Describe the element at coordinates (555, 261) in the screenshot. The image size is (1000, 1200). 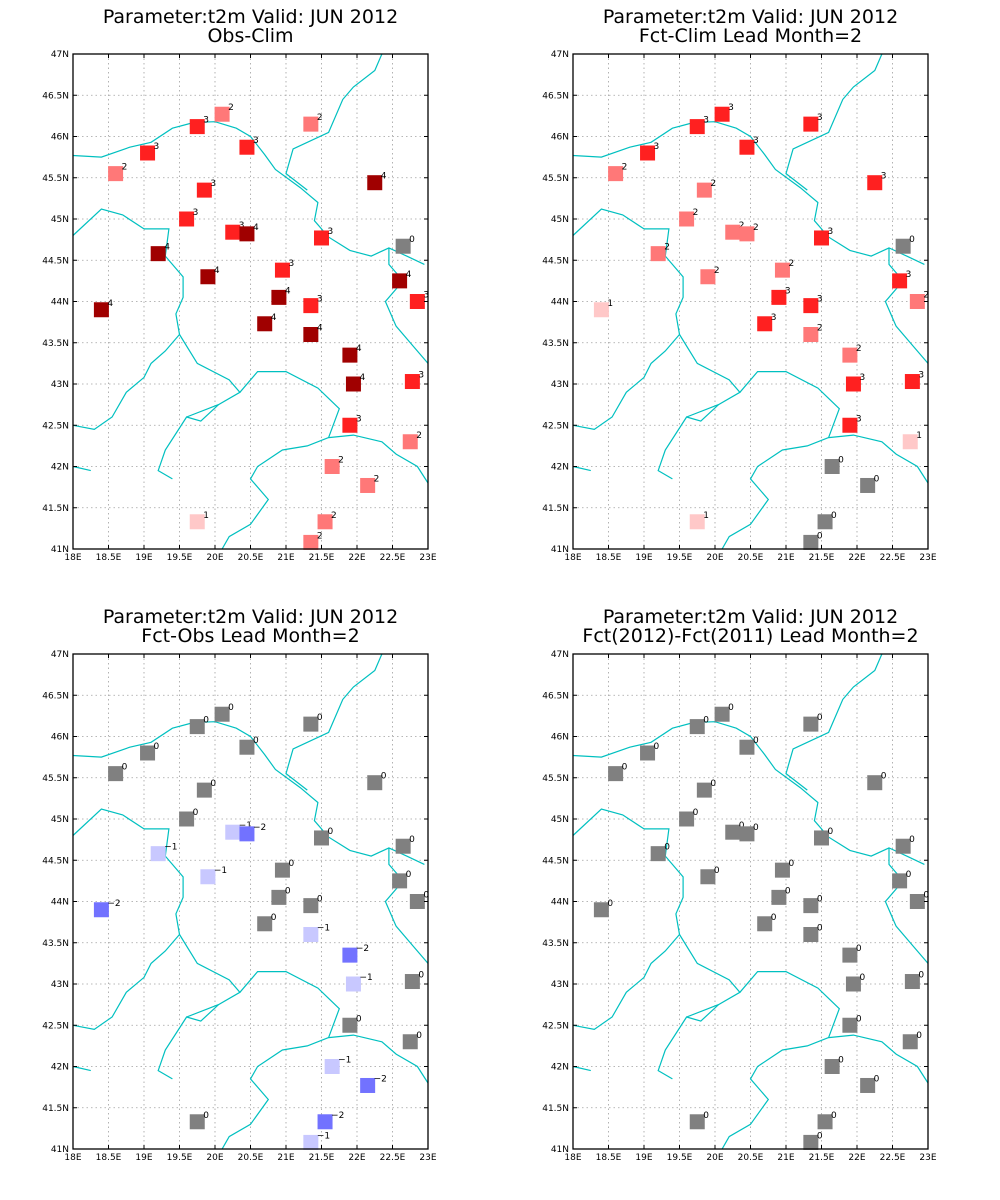
I see `y-tick-label: 44.5N` at that location.